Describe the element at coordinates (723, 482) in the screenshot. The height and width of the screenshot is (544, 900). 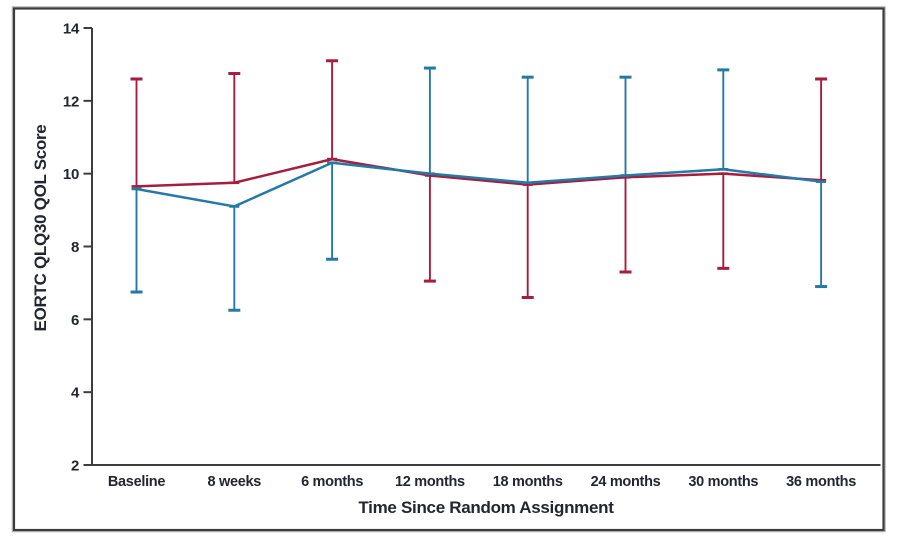
I see `x-category-label: 30 months` at that location.